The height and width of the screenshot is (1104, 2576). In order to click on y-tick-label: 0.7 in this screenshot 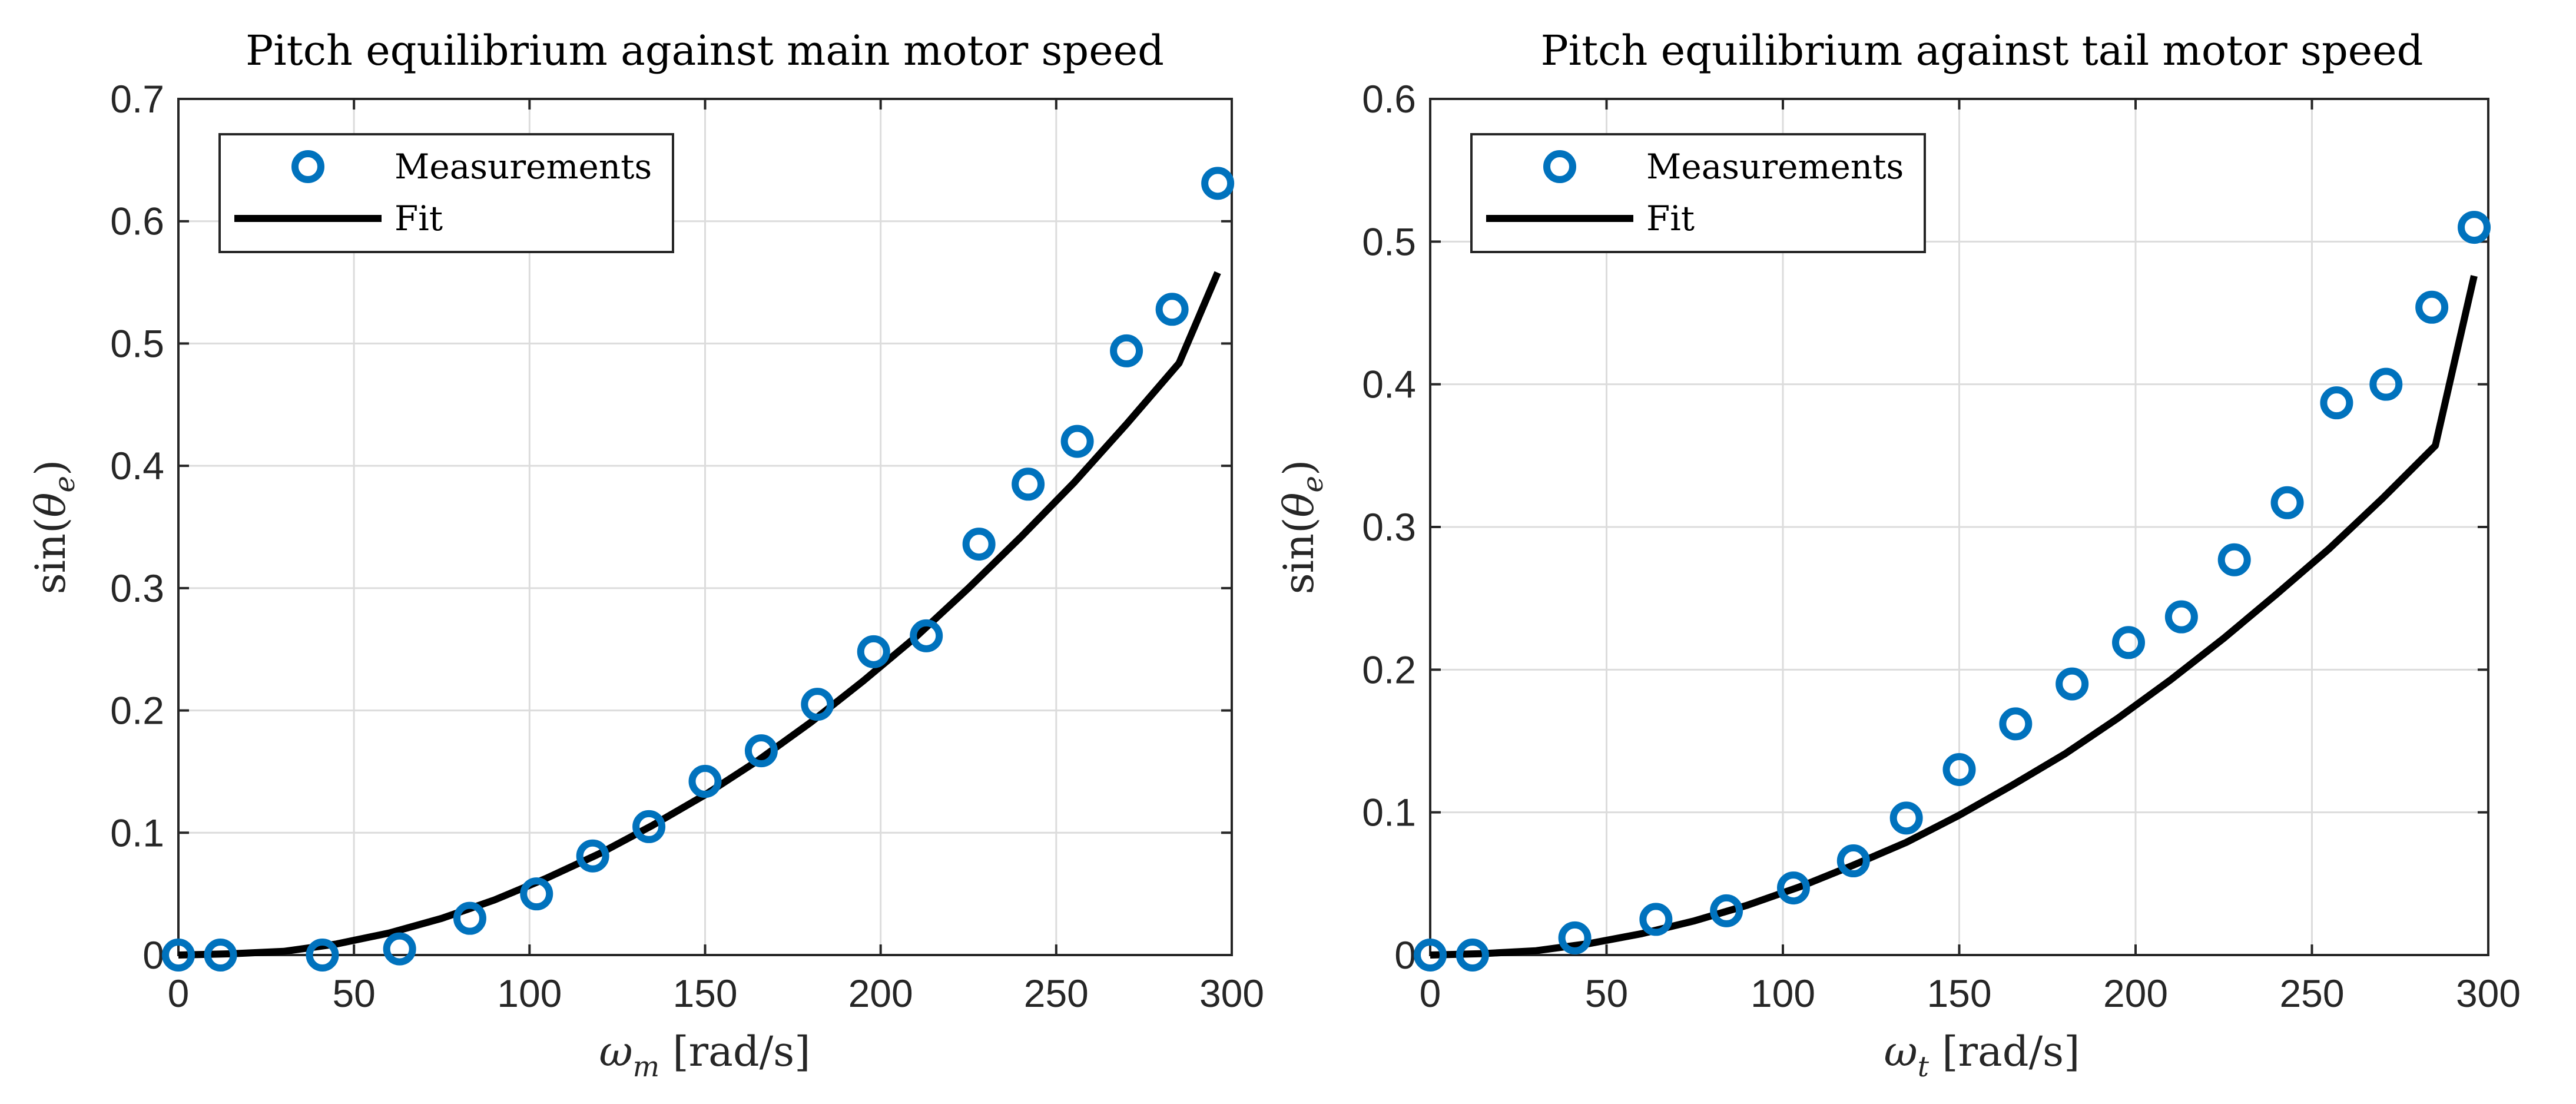, I will do `click(137, 99)`.